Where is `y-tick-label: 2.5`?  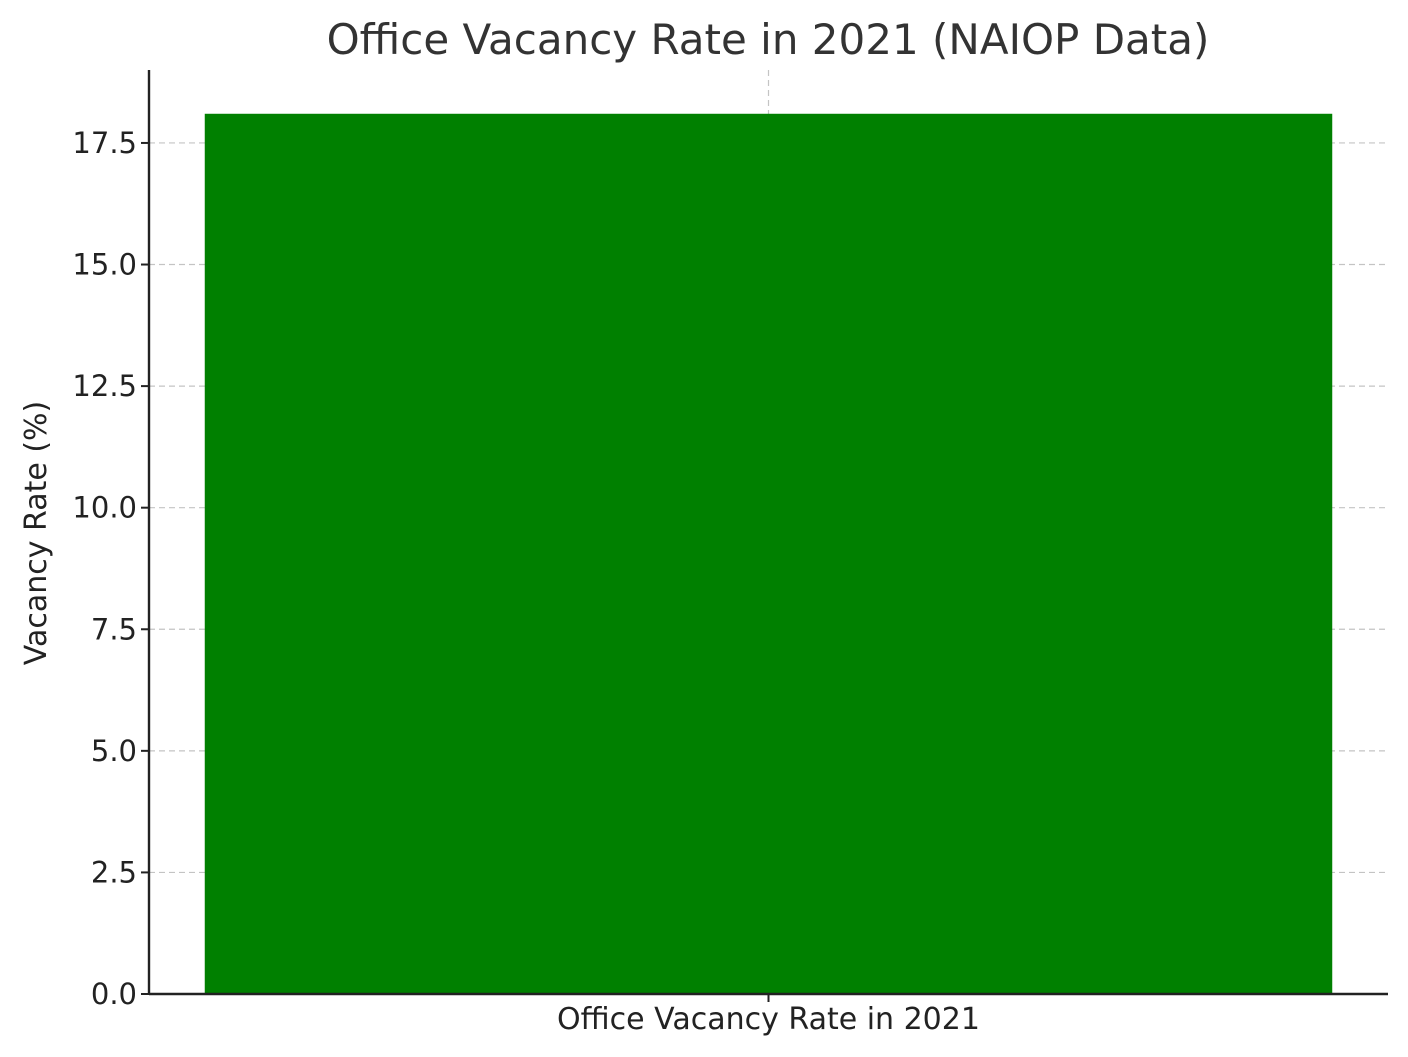 y-tick-label: 2.5 is located at coordinates (114, 872).